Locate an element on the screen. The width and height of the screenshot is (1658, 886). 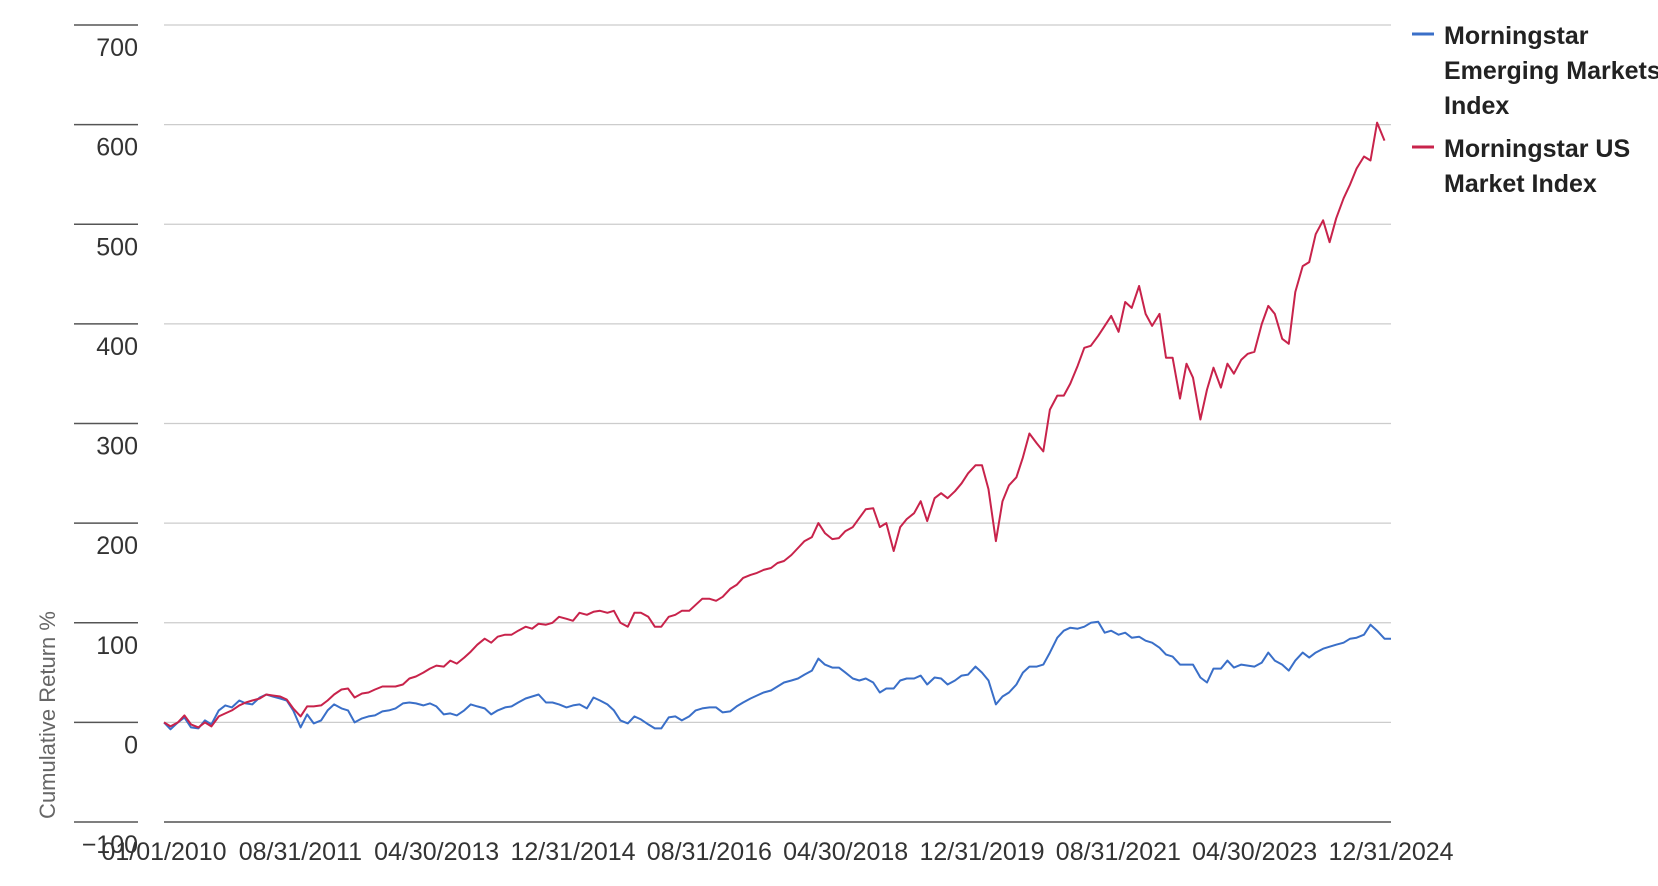
x-tick-label: 04/30/2018 is located at coordinates (845, 852).